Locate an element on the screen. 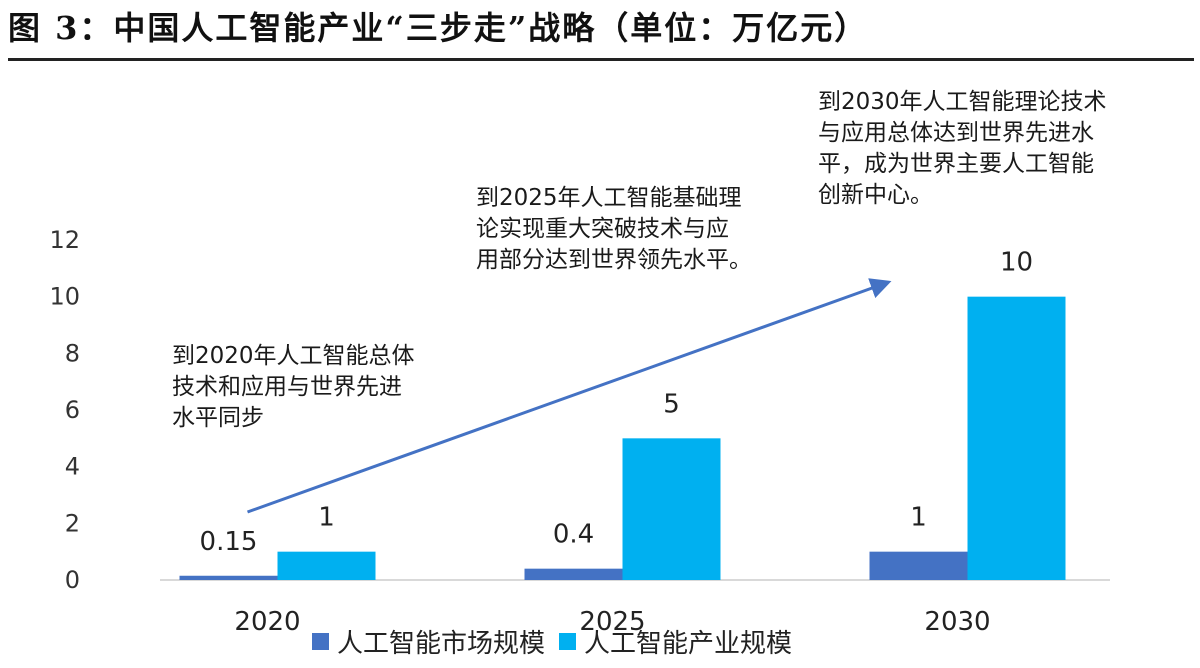 The width and height of the screenshot is (1200, 668). legend-label-industry: 人工智能产业规模 is located at coordinates (688, 643).